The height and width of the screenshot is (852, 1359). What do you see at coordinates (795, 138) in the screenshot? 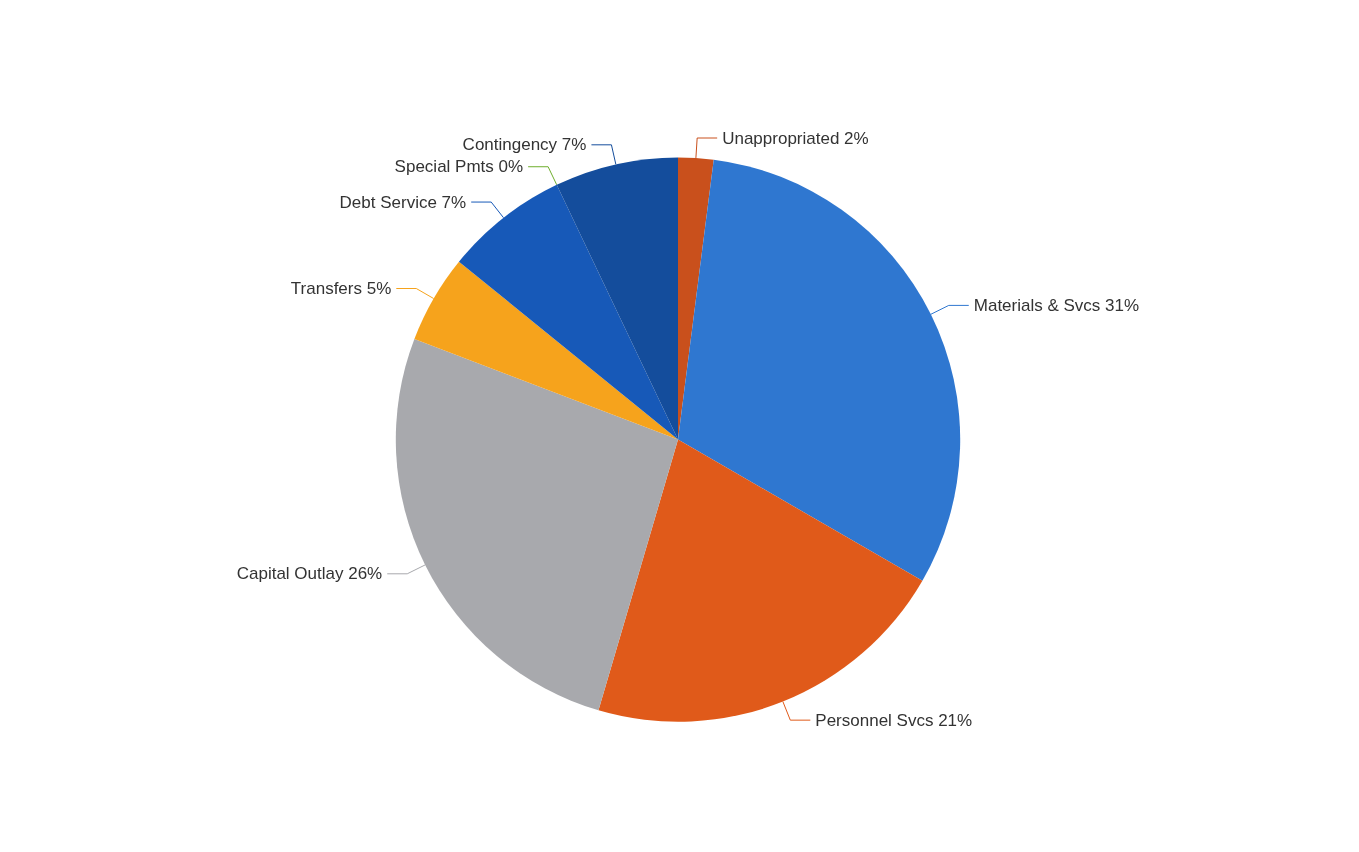
I see `slice-label: Unappropriated 2%` at bounding box center [795, 138].